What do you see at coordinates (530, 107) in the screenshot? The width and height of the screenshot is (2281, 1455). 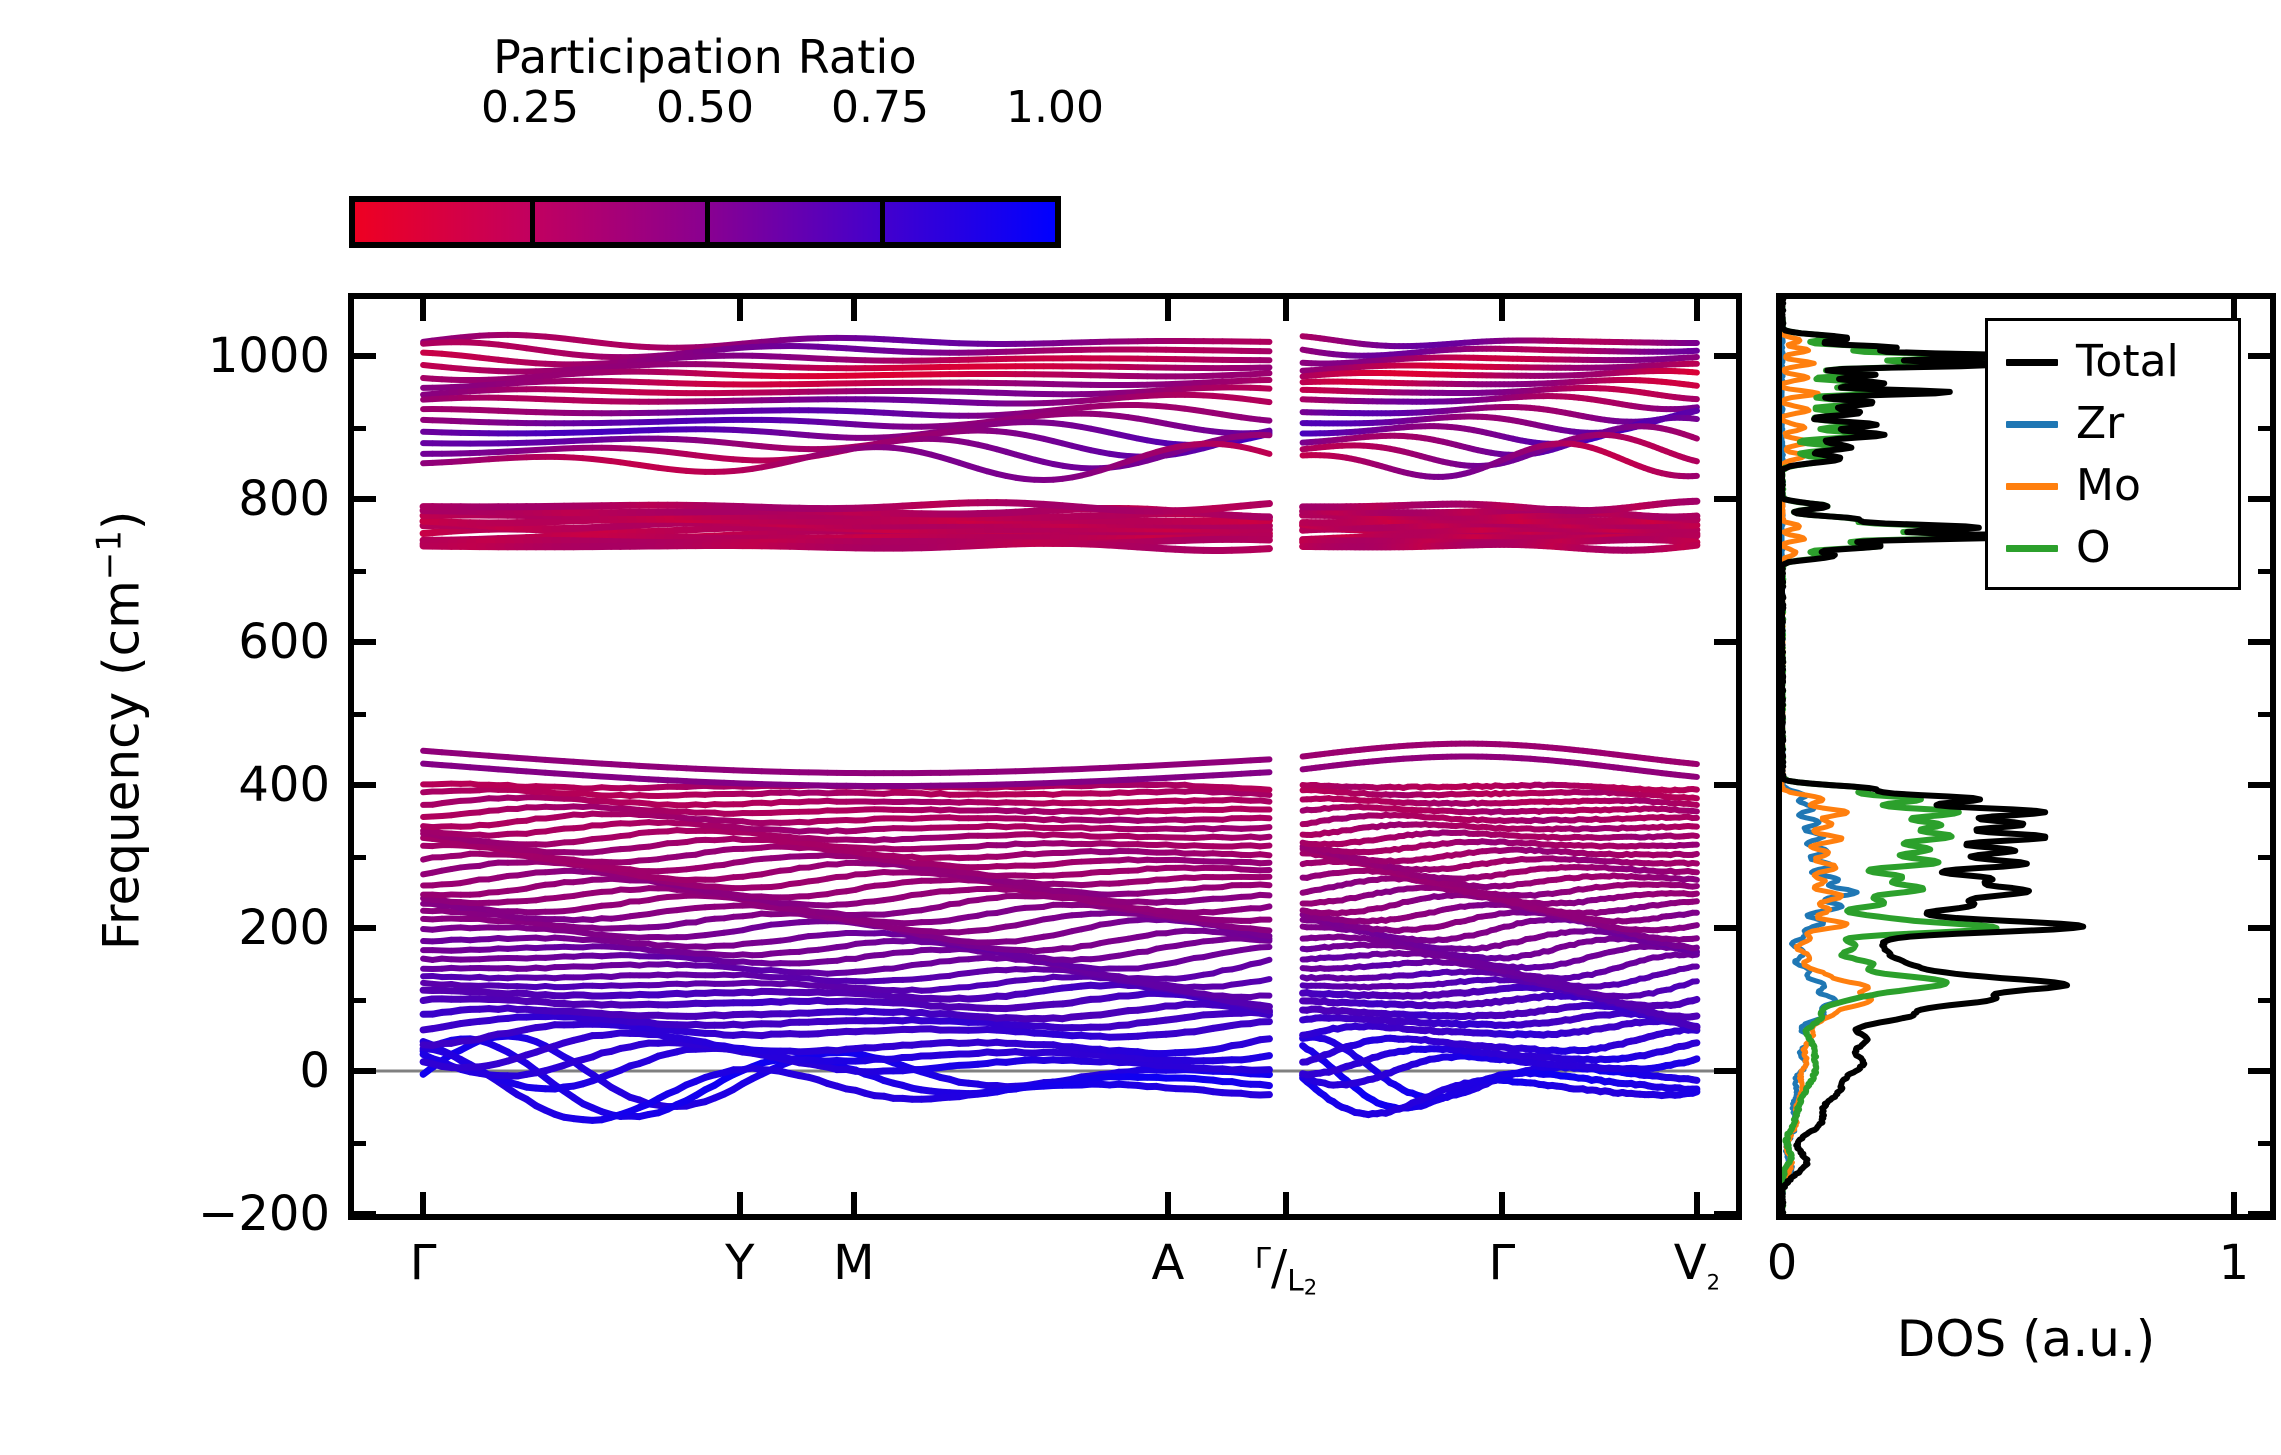 I see `colorbar-tick-label: 0.25` at bounding box center [530, 107].